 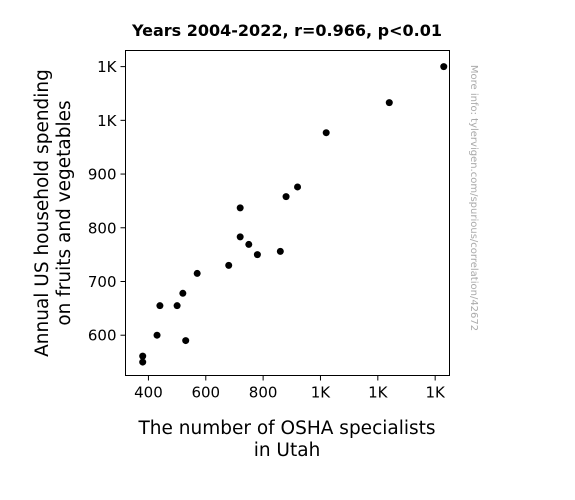 What do you see at coordinates (286, 428) in the screenshot?
I see `x-axis-label-line-1: The number of OSHA specialists` at bounding box center [286, 428].